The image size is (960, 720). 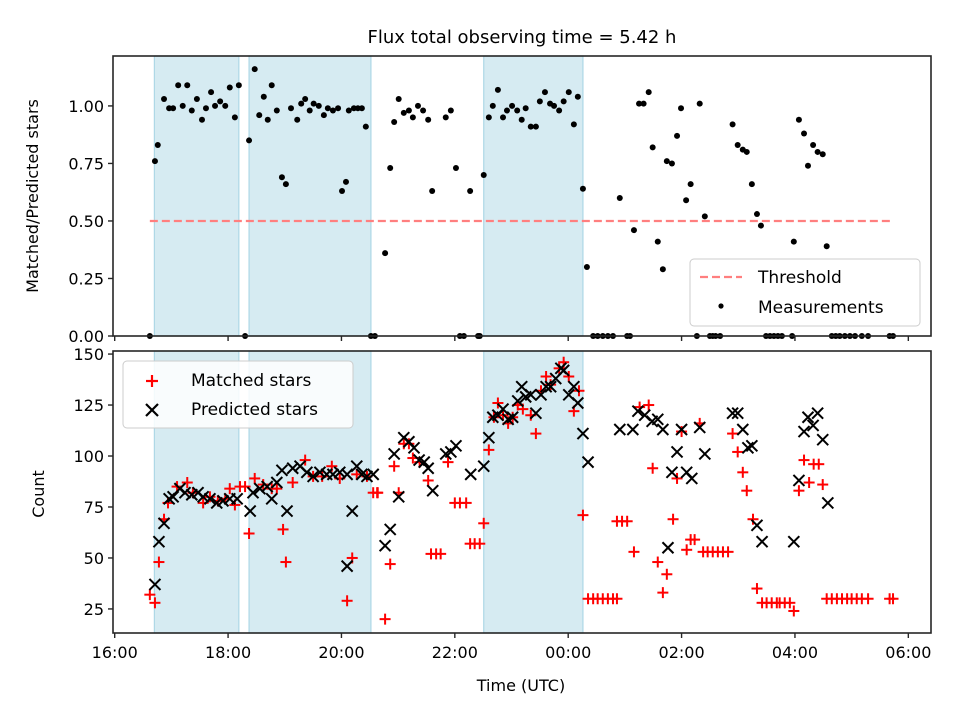 What do you see at coordinates (90, 221) in the screenshot?
I see `top-y-ticks: 0.00 0.25 0.50 0.75 1.00` at bounding box center [90, 221].